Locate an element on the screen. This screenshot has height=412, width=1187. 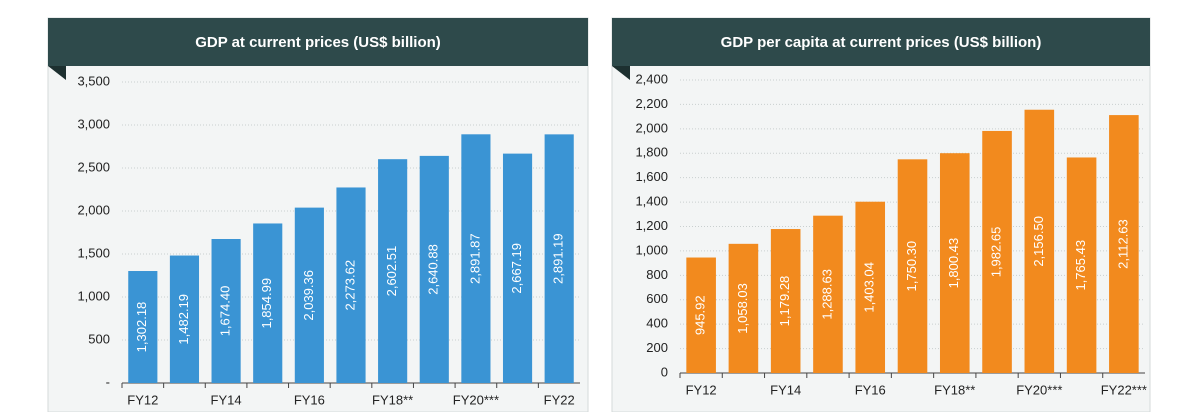
y-tick-label: 2,400 is located at coordinates (651, 78).